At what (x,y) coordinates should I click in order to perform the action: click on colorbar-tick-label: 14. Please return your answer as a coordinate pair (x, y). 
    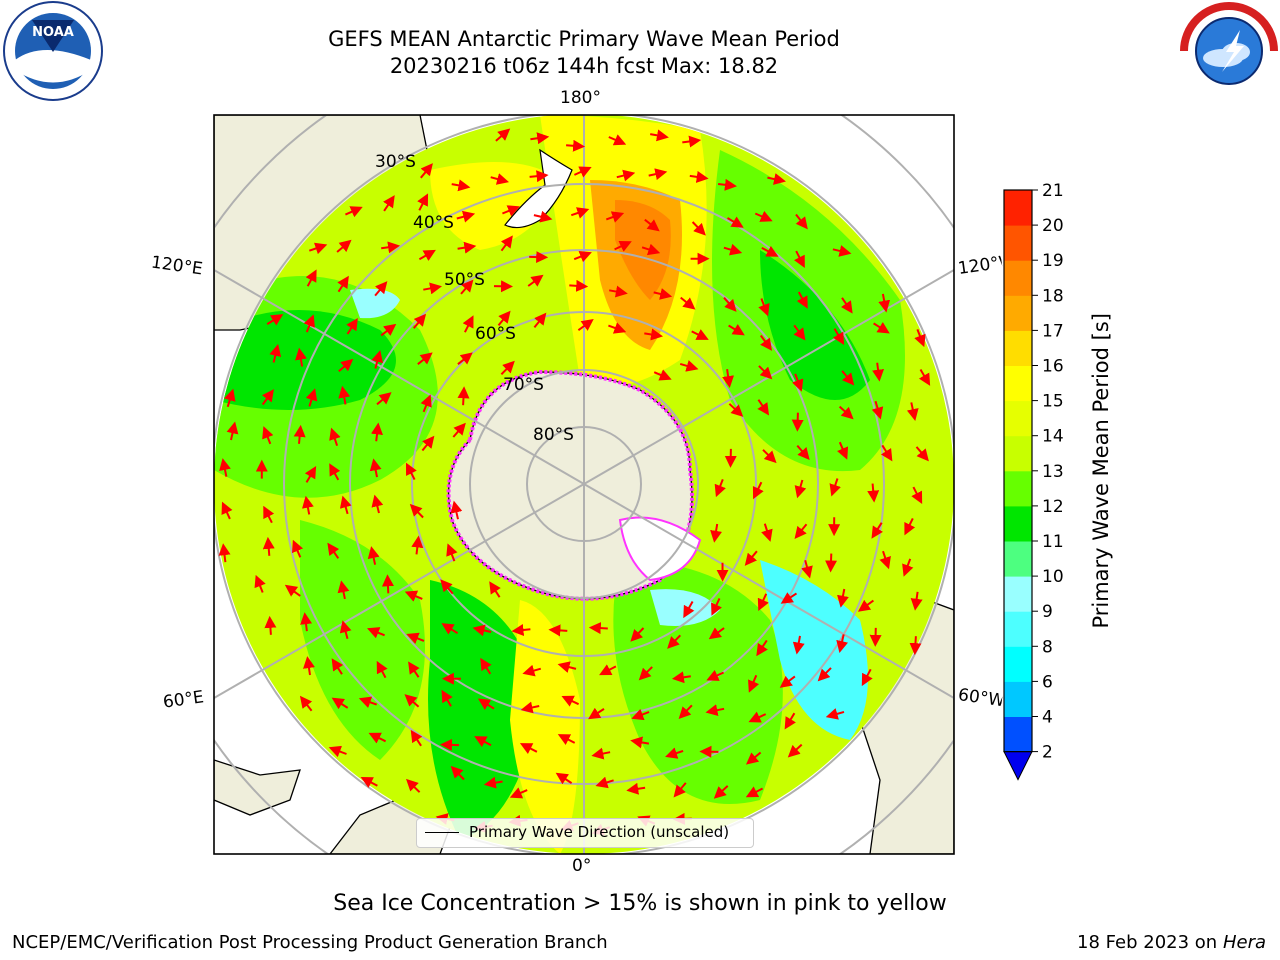
    Looking at the image, I should click on (1053, 437).